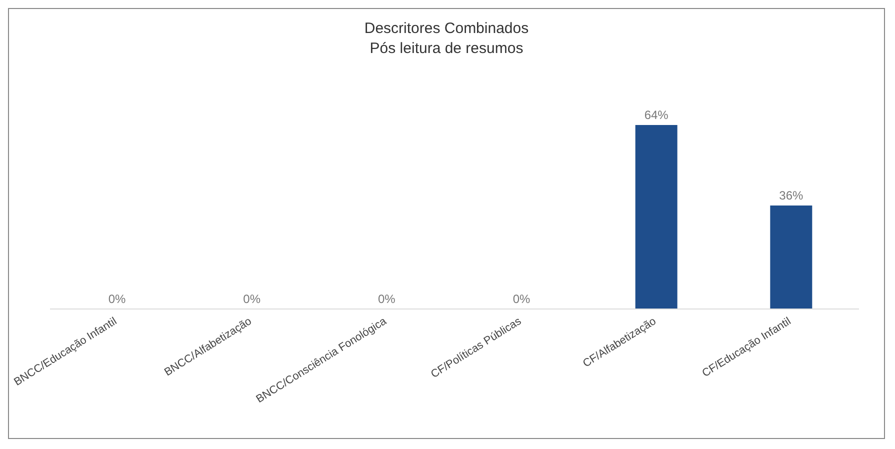 This screenshot has width=895, height=449. Describe the element at coordinates (446, 29) in the screenshot. I see `chart-title: Descritores Combinados` at that location.